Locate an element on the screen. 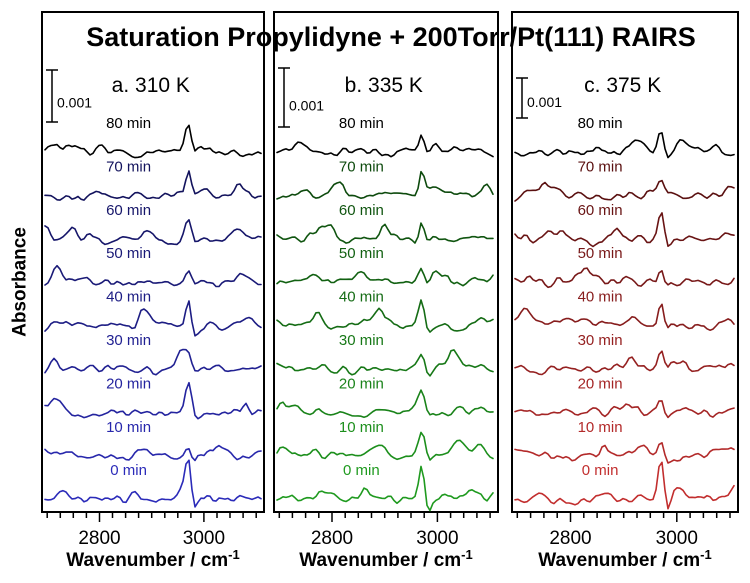 Image resolution: width=750 pixels, height=583 pixels. panel-b-title: b. 335 K is located at coordinates (384, 85).